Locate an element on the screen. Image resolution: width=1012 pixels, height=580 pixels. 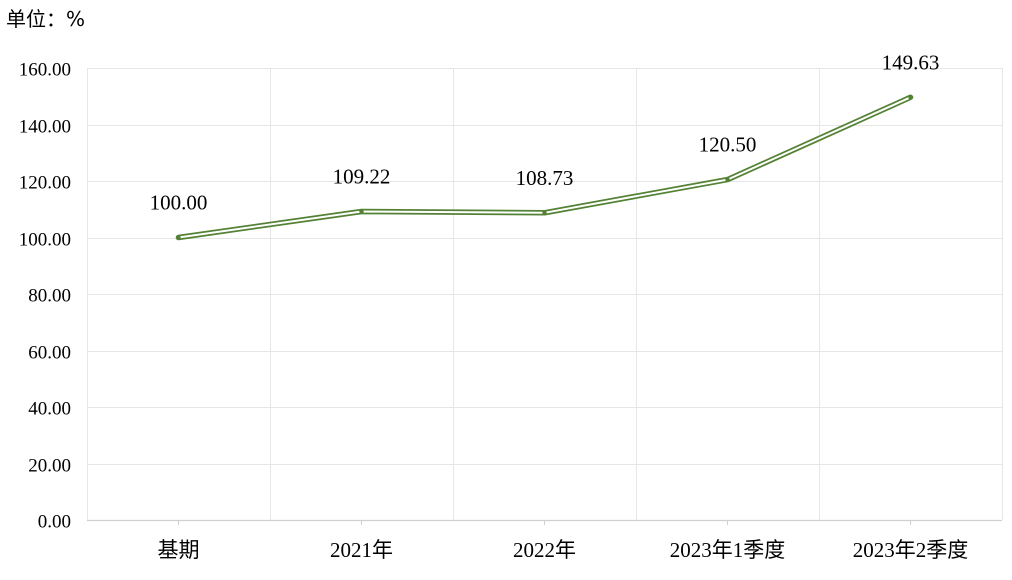
x-tick-label: 2023年2季度 is located at coordinates (911, 550).